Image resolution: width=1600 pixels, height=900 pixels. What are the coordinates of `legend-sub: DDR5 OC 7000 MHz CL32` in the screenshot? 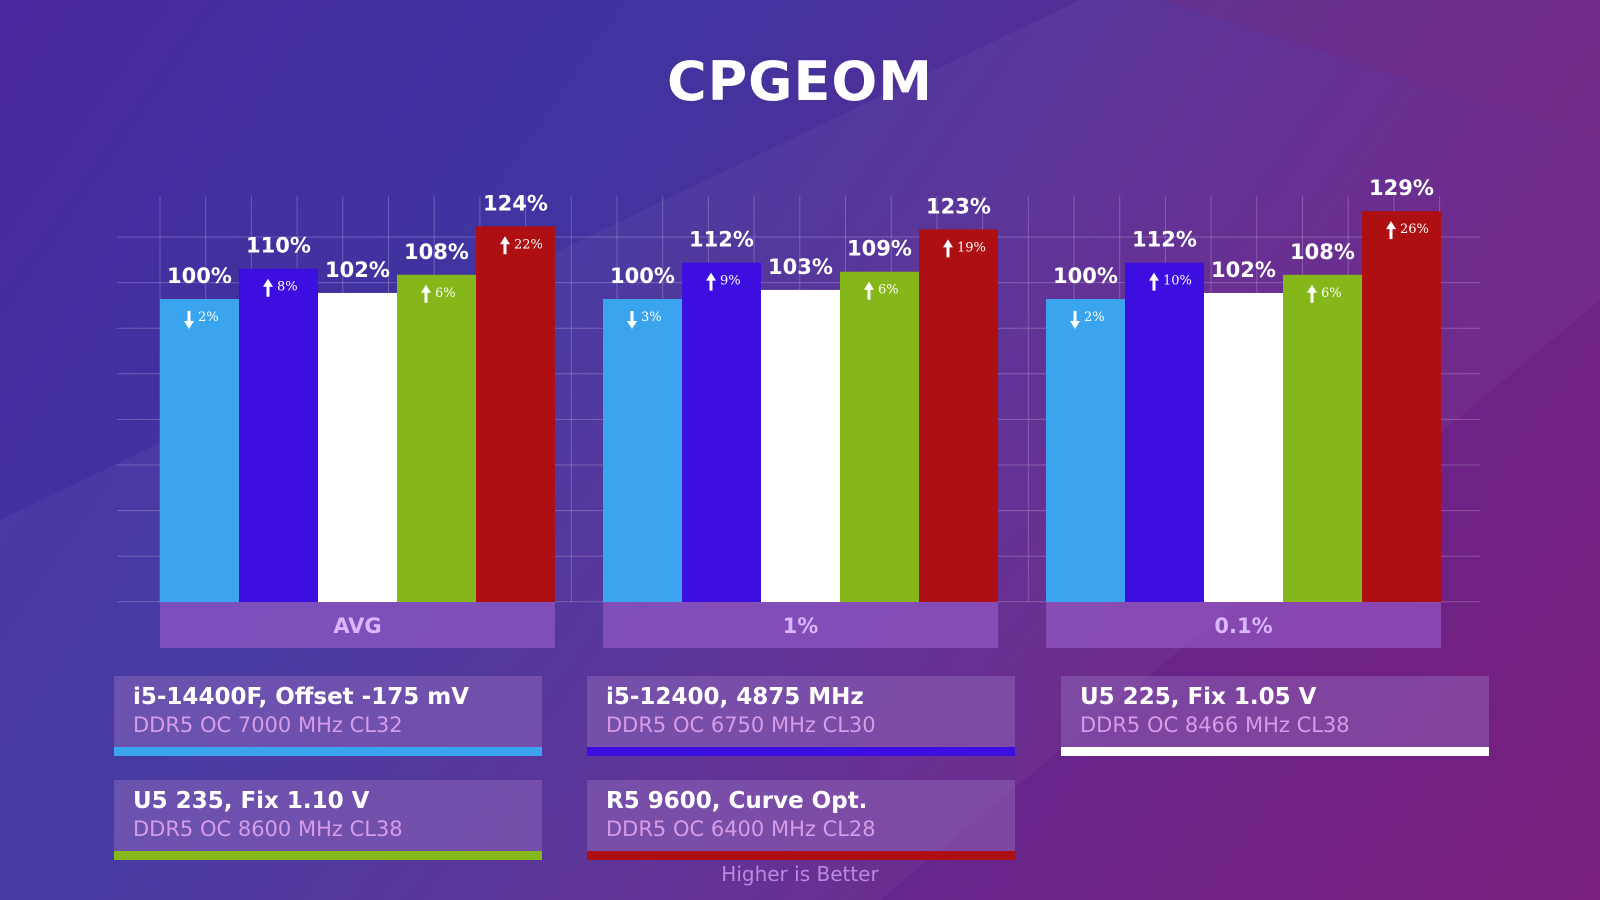 It's located at (268, 725).